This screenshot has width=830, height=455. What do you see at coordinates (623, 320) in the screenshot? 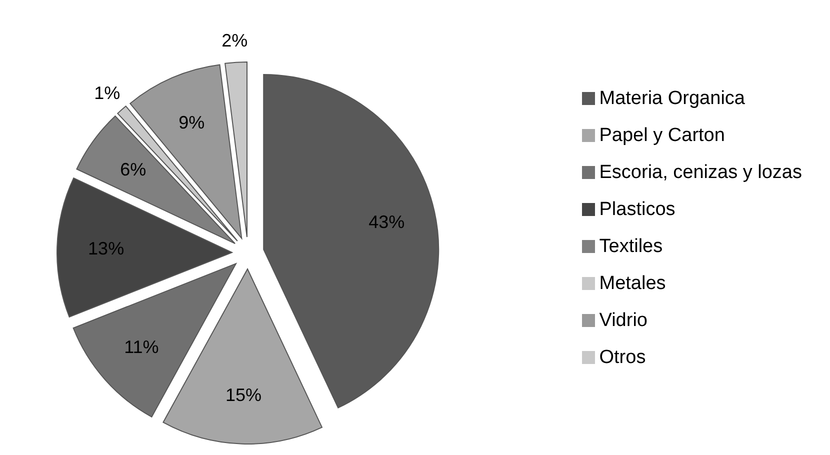
I see `legend-label: Vidrio` at bounding box center [623, 320].